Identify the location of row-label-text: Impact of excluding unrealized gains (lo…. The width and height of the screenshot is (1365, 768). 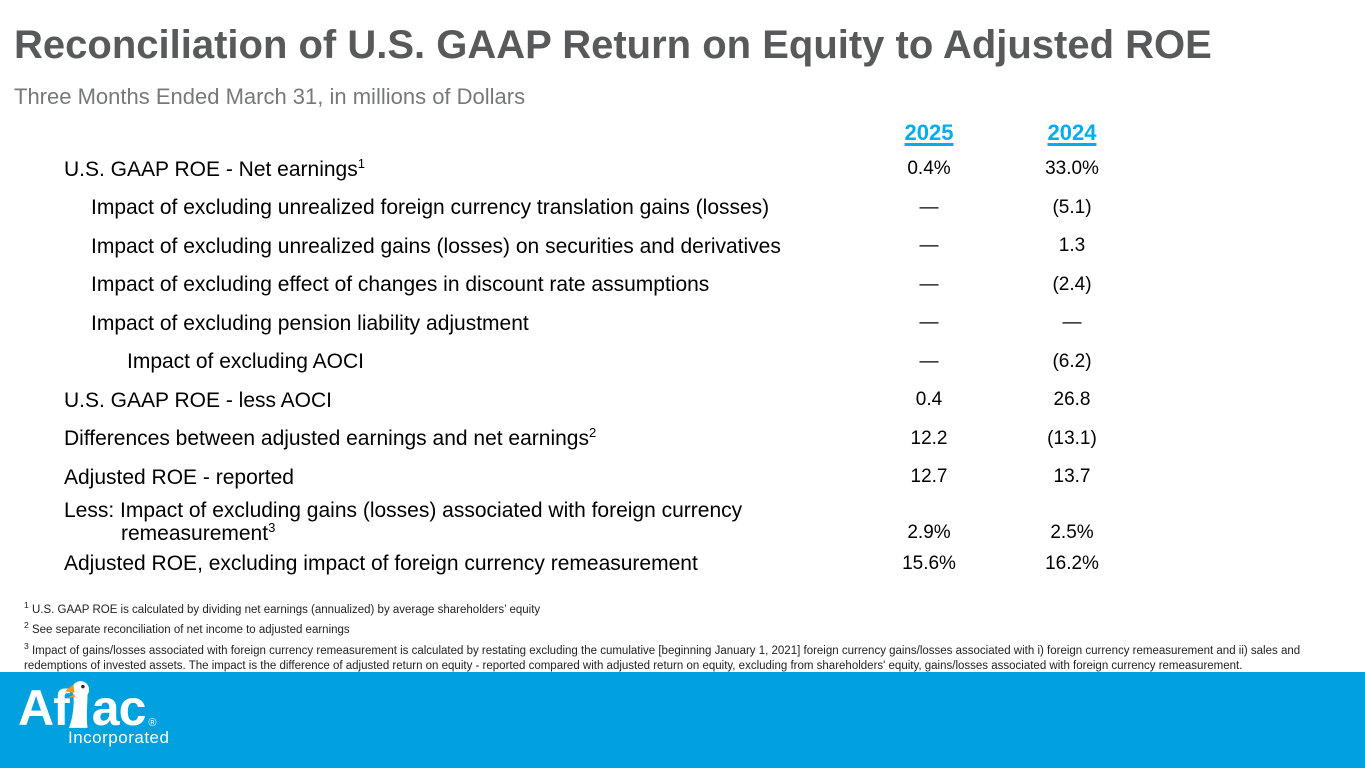
(436, 246).